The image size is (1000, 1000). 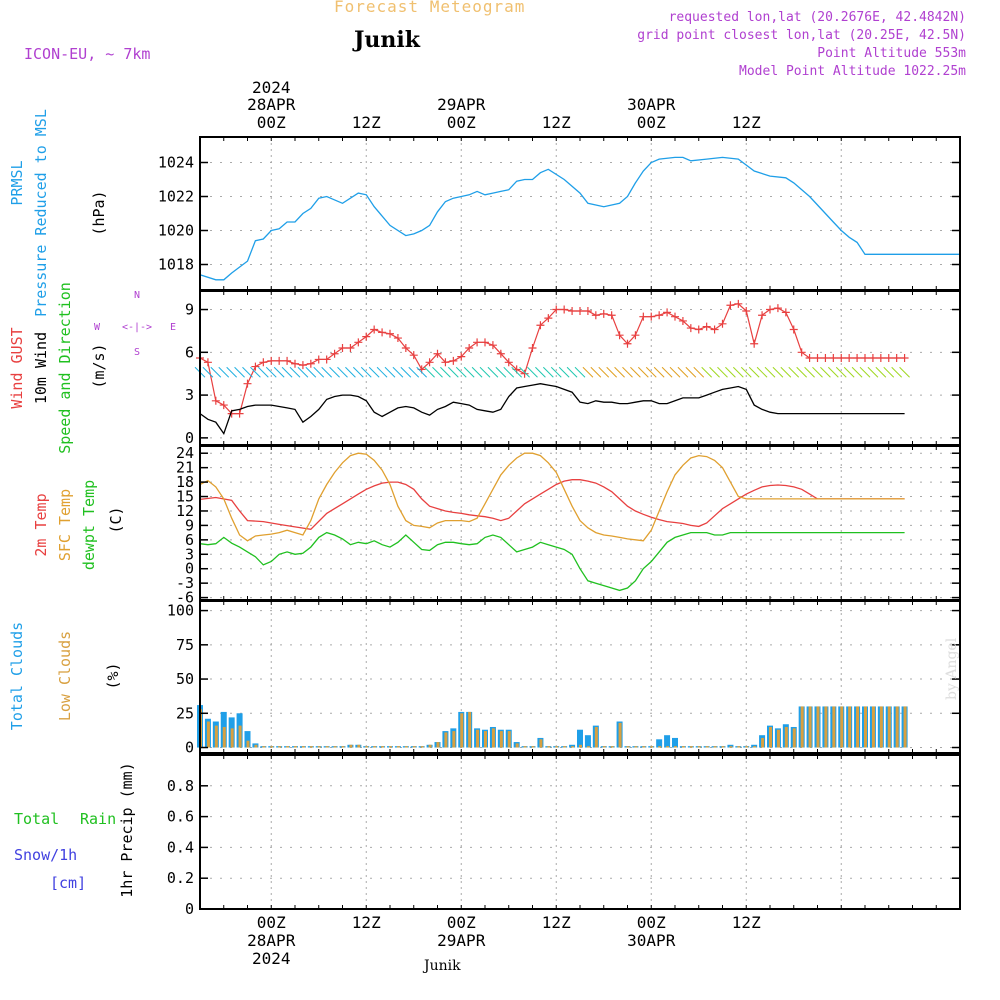 I want to click on requested-coords: requested lon,lat (20.2676E, 42.4842N), so click(x=817, y=17).